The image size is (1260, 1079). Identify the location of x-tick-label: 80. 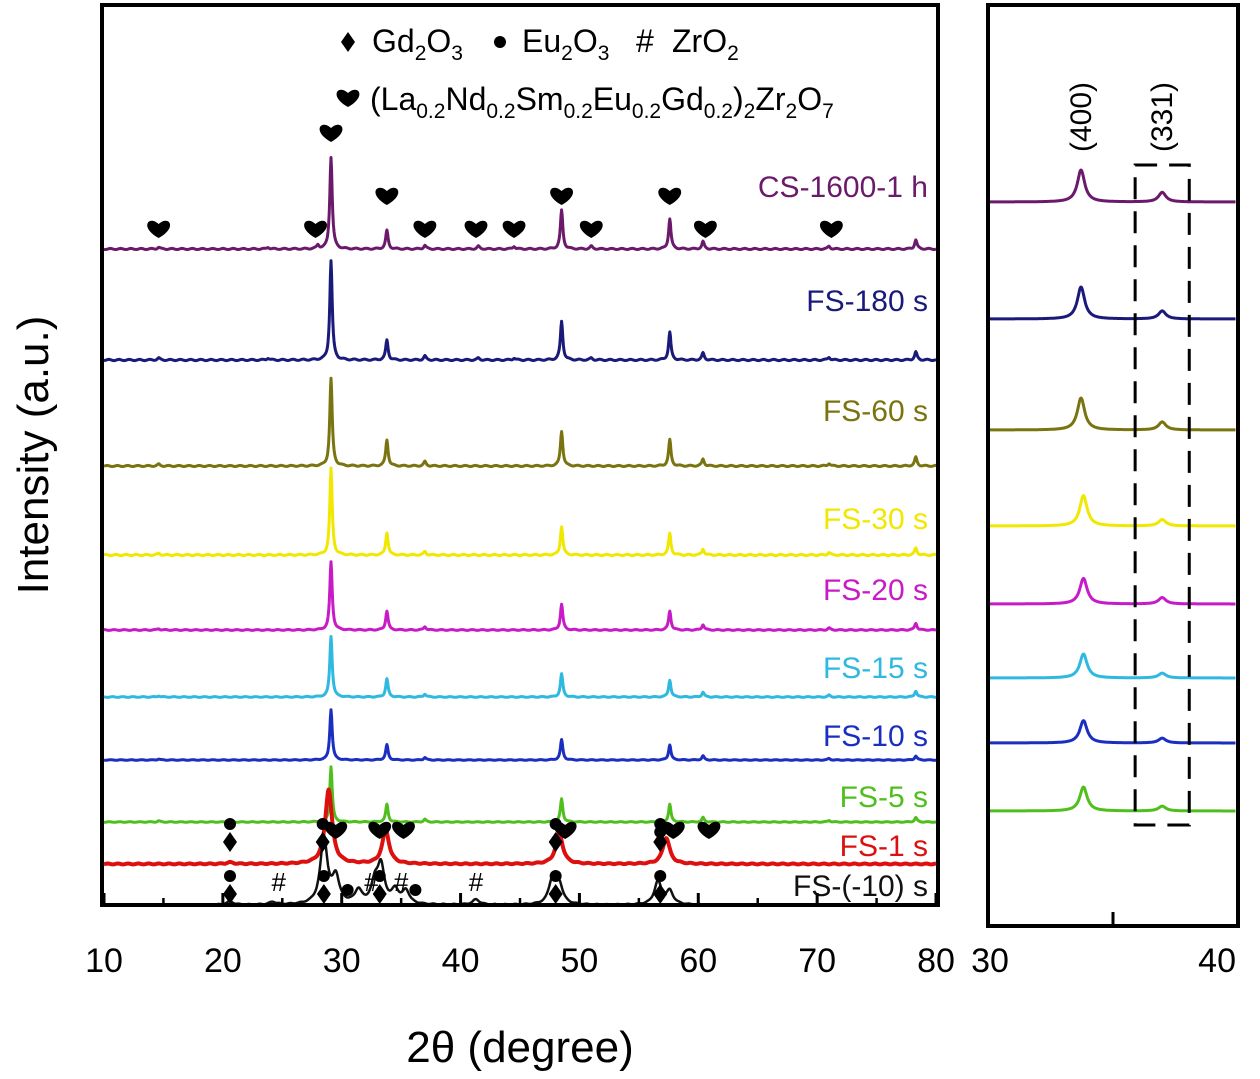
(936, 961).